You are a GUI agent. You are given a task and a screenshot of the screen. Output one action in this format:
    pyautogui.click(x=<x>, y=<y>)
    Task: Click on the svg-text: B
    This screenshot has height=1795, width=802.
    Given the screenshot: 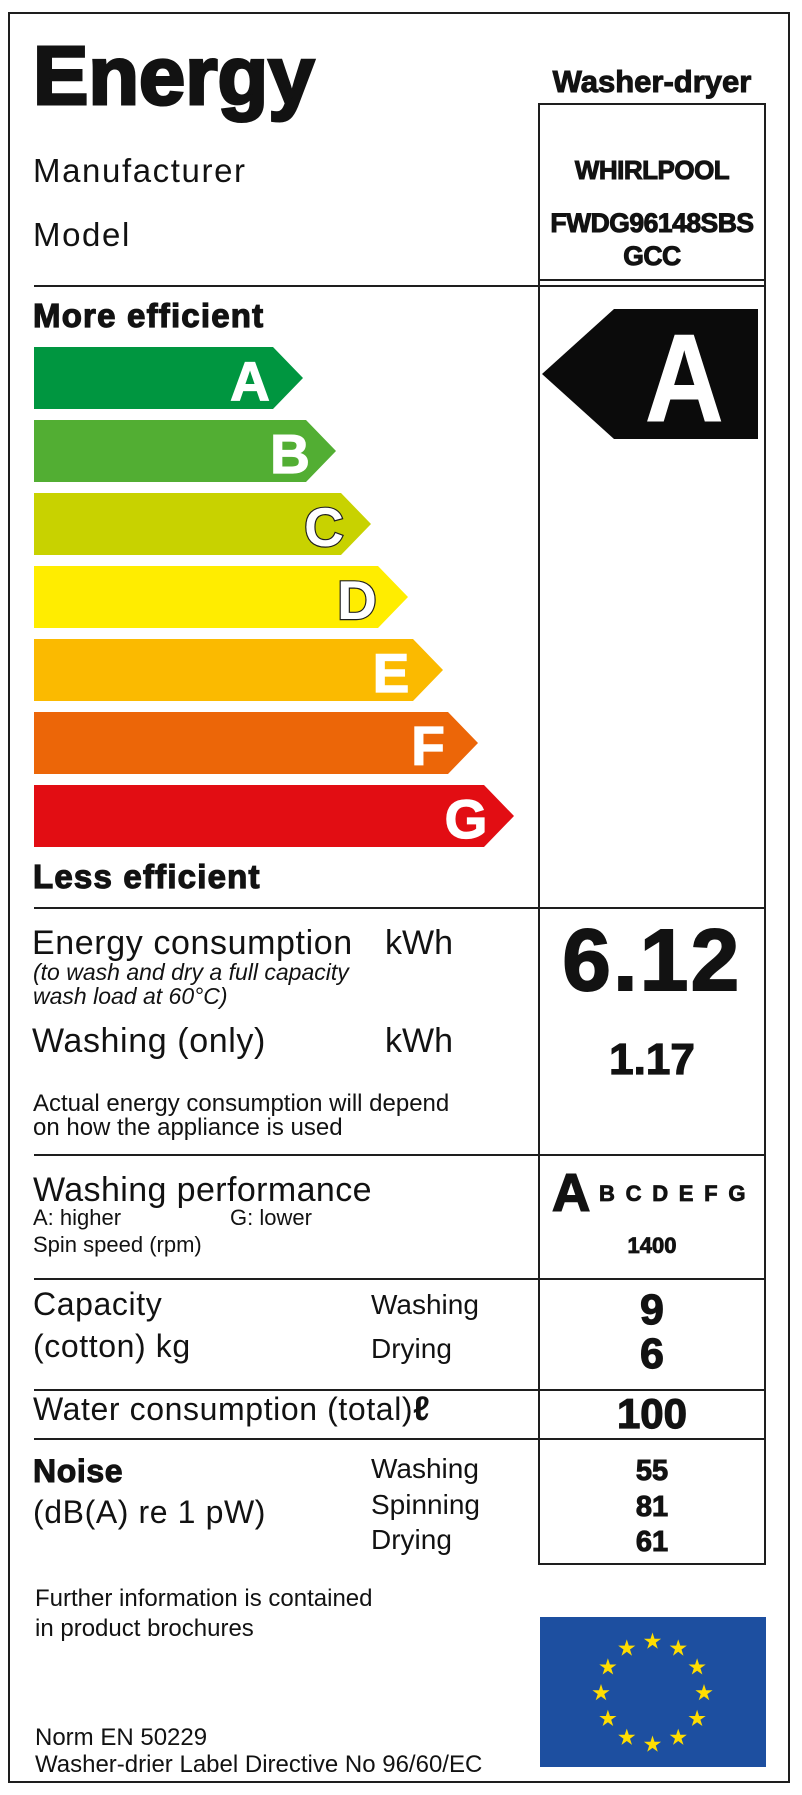 What is the action you would take?
    pyautogui.click(x=290, y=454)
    